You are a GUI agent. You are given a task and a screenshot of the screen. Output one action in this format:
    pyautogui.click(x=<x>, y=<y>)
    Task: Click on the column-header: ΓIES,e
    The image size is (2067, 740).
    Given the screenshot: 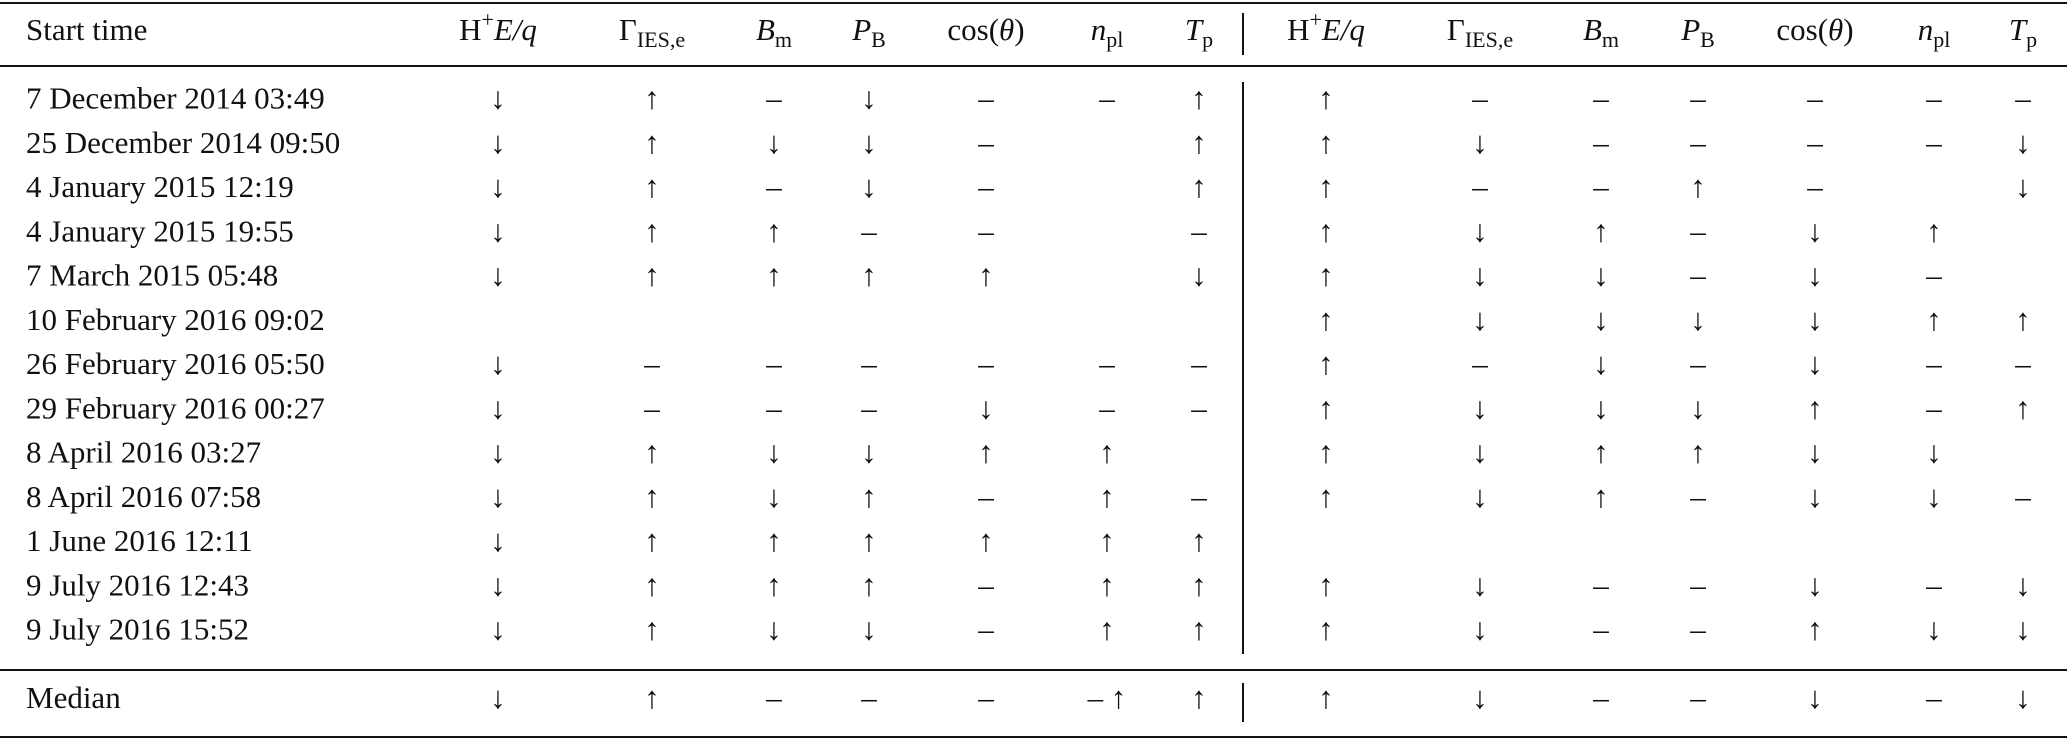 What is the action you would take?
    pyautogui.click(x=1480, y=32)
    